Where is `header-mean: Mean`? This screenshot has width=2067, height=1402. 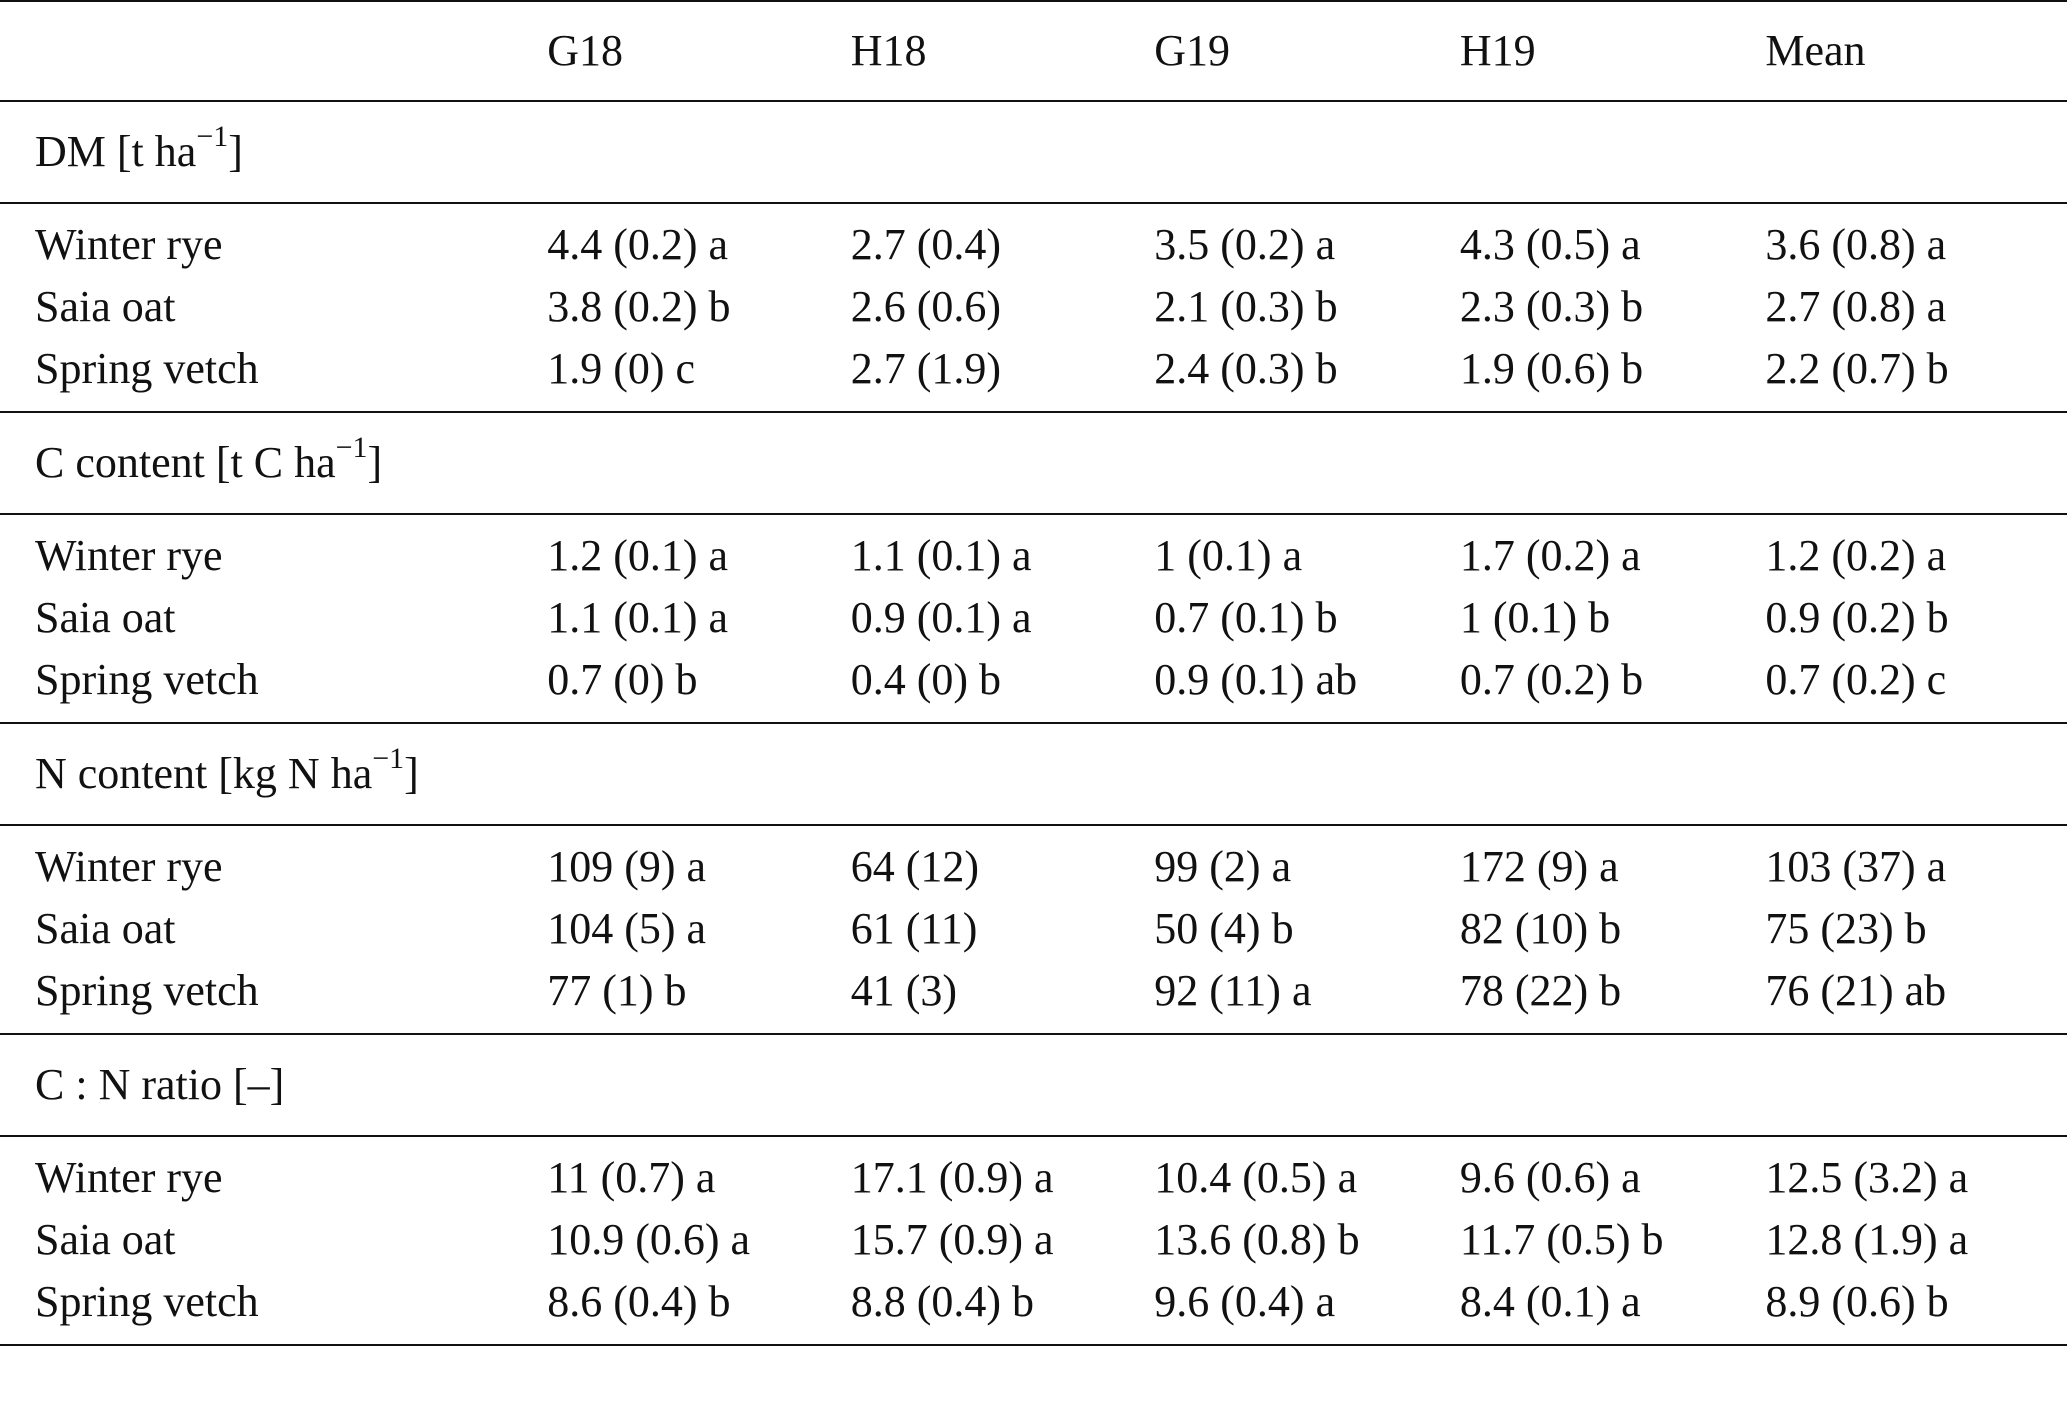 header-mean: Mean is located at coordinates (1916, 50).